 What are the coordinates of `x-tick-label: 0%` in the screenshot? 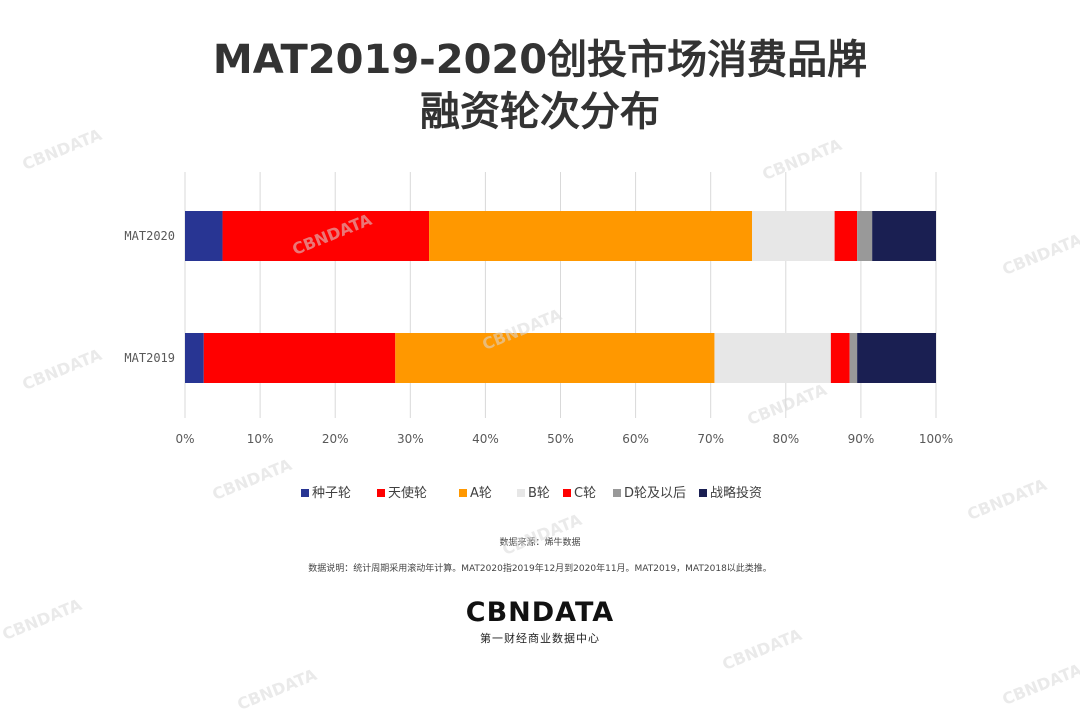 It's located at (184, 439).